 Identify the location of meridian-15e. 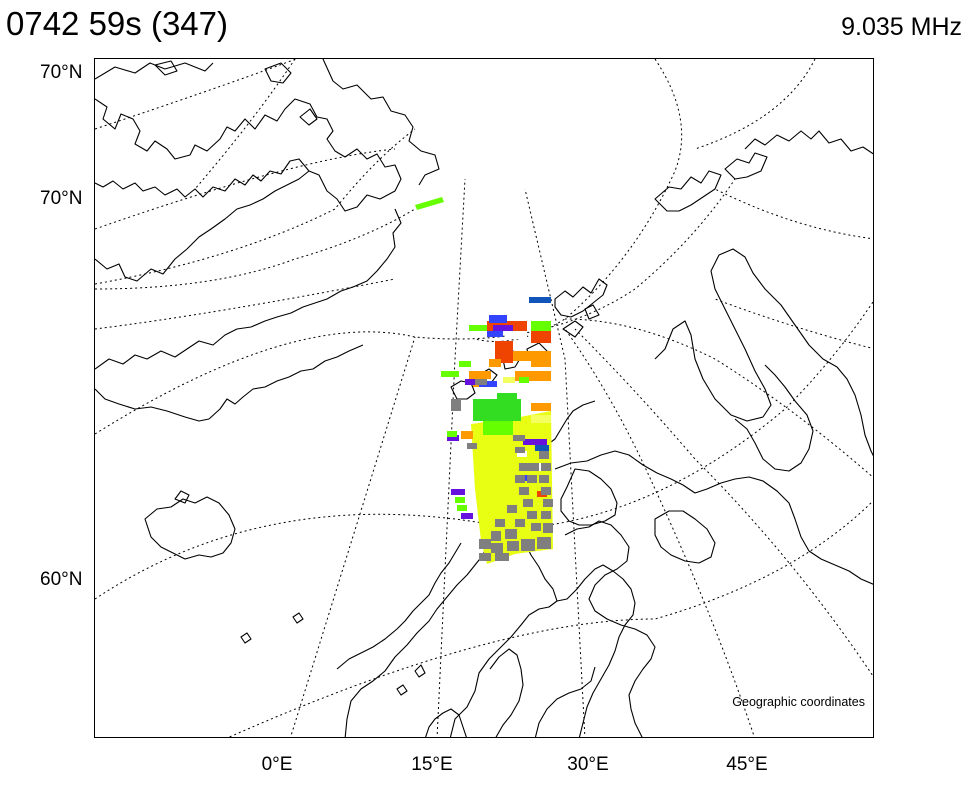
(451, 457).